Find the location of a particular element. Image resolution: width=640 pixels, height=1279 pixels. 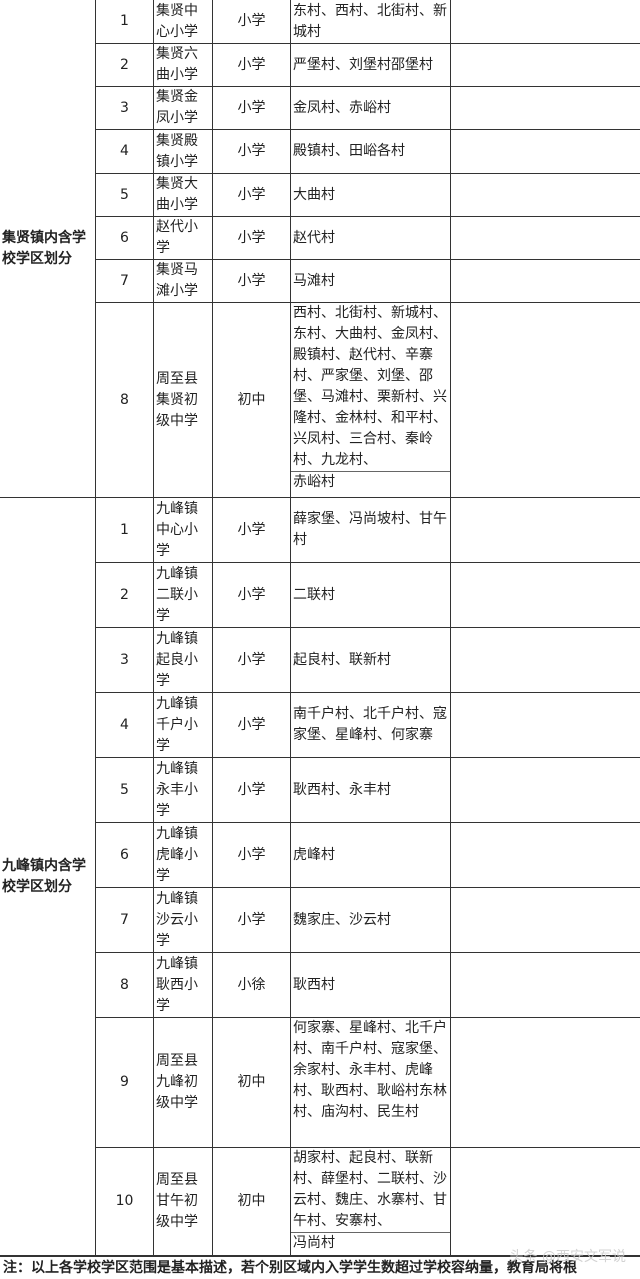

school-name-text: 集贤殿镇小学 is located at coordinates (177, 151).